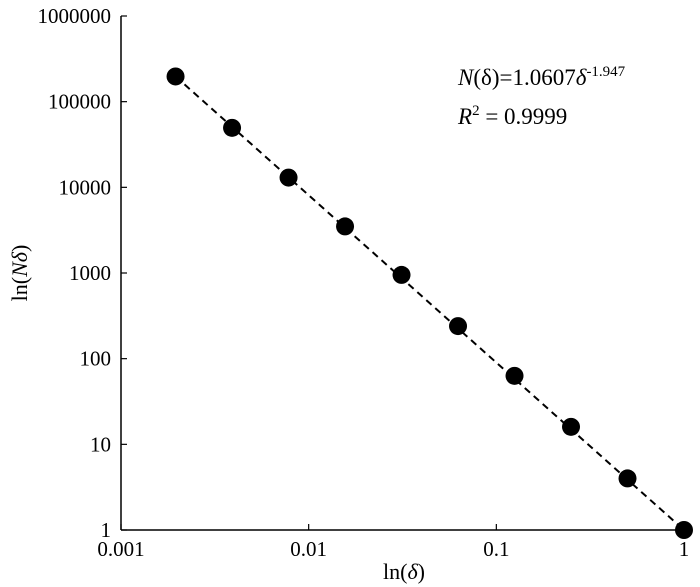 This screenshot has width=700, height=587. I want to click on x-tick-label: 0.001, so click(120, 549).